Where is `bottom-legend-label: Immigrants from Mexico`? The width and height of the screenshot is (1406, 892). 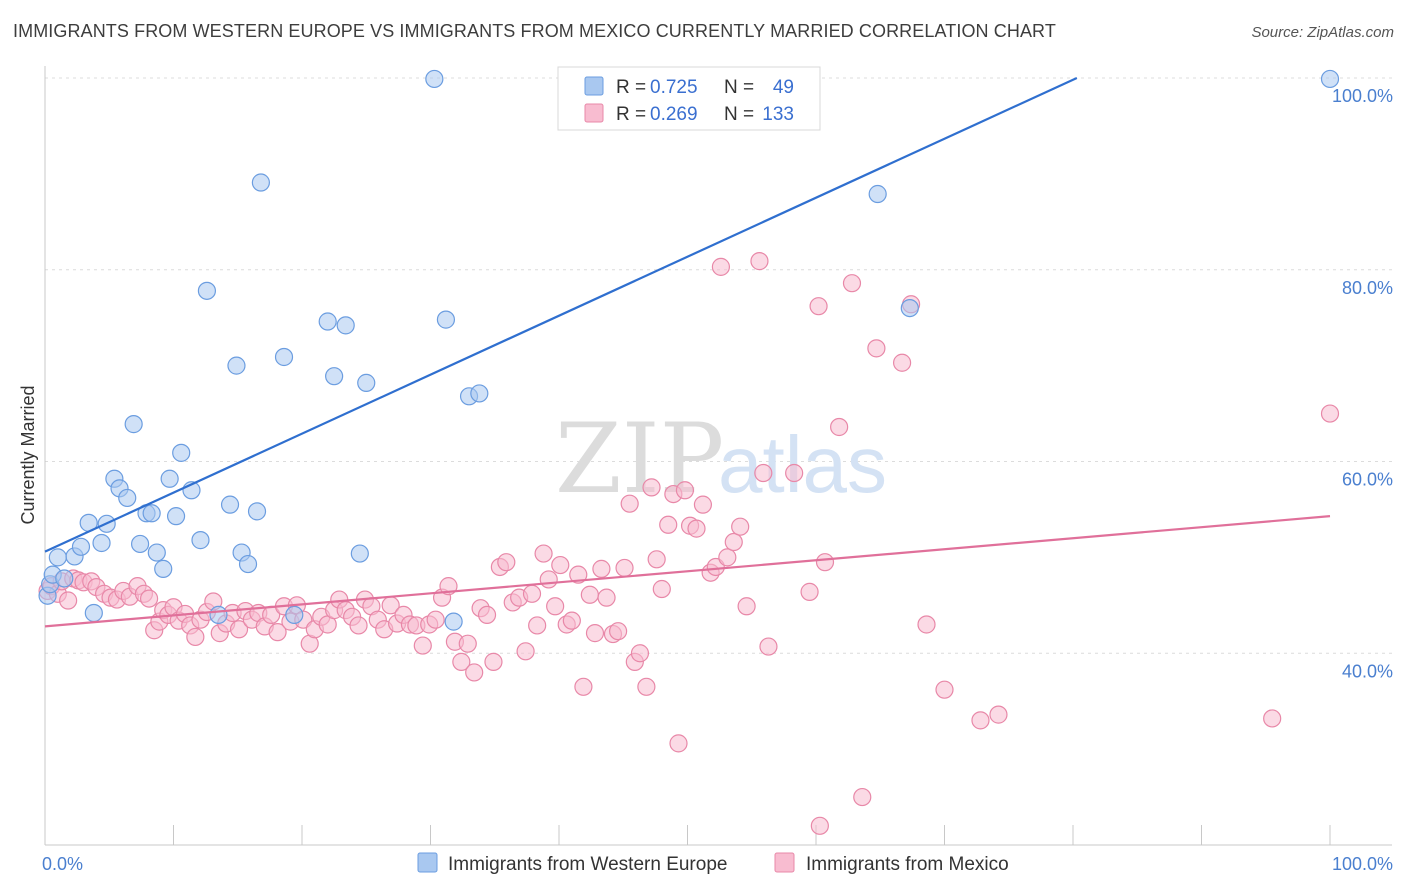 bottom-legend-label: Immigrants from Mexico is located at coordinates (907, 864).